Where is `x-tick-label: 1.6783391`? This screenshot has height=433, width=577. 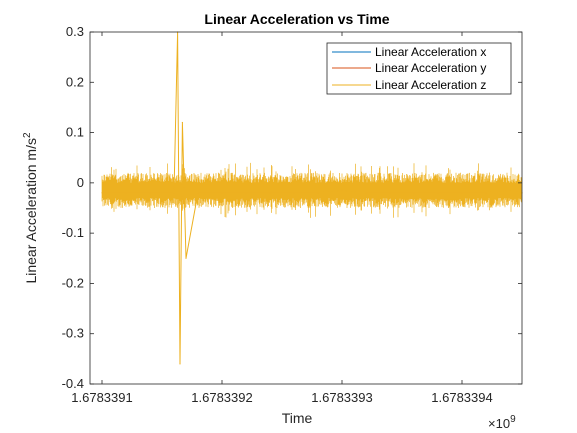 x-tick-label: 1.6783391 is located at coordinates (101, 397).